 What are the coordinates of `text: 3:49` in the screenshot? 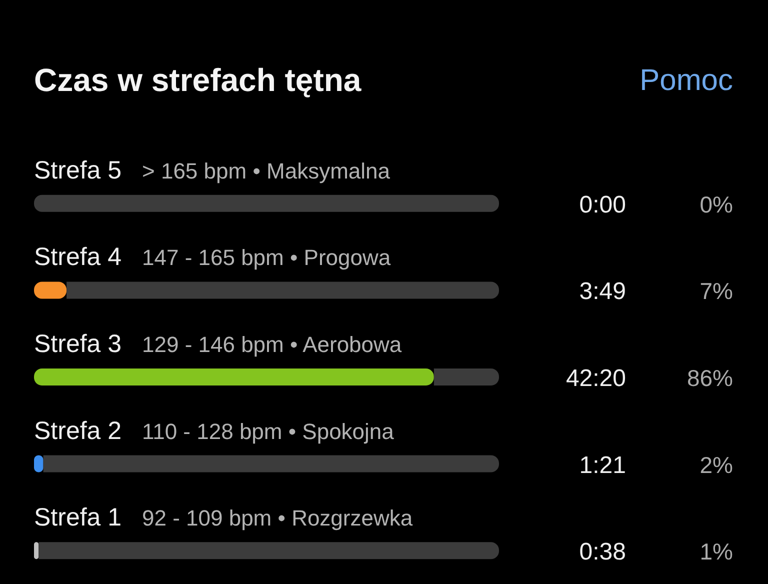 It's located at (602, 292).